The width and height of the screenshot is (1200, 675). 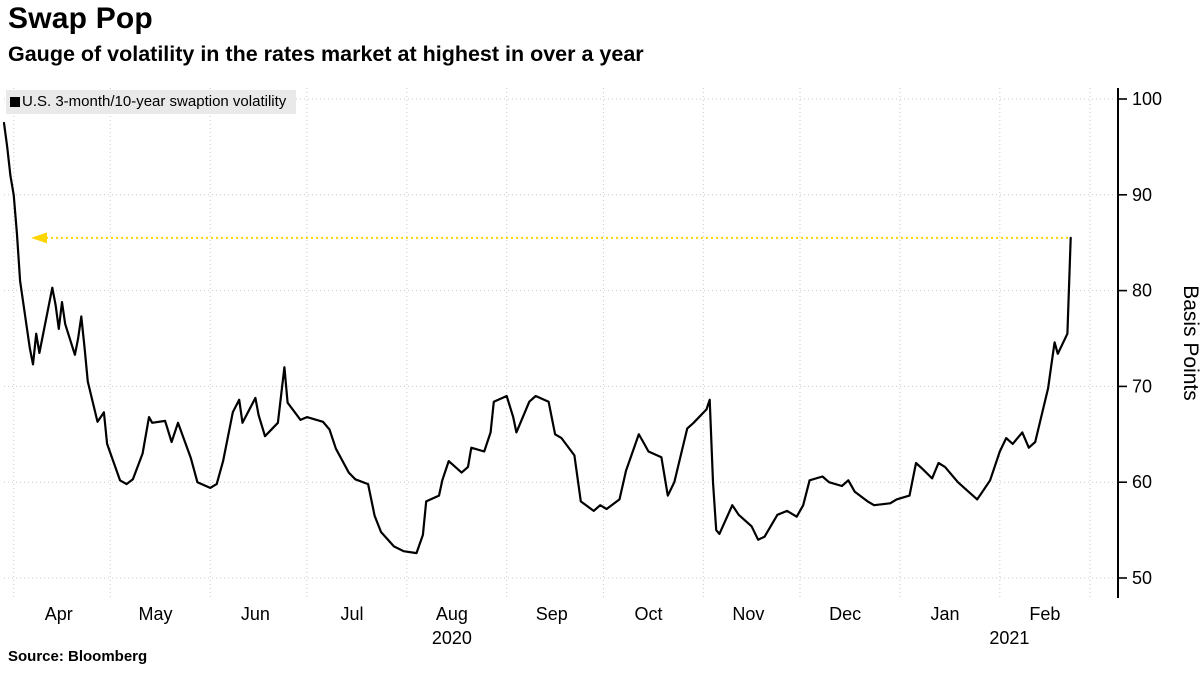 I want to click on x-year-label: 2020, so click(x=452, y=638).